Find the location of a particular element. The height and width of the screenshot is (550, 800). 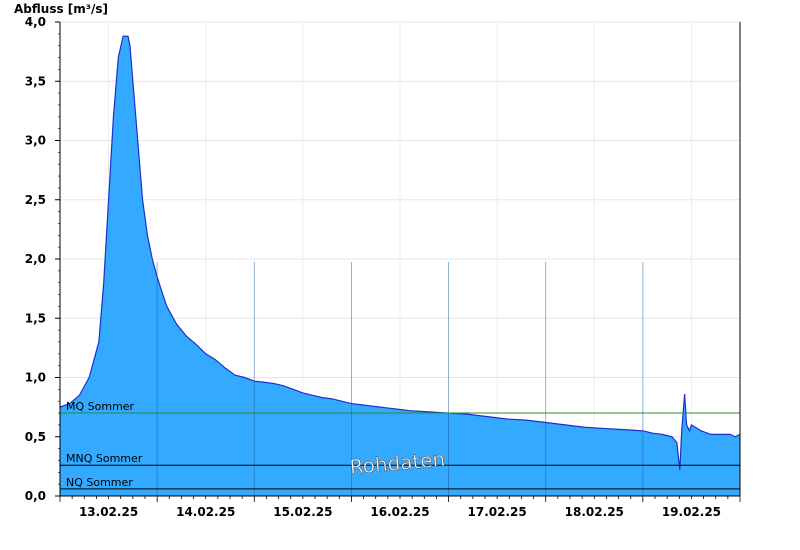

y-tick-label: 2,5 is located at coordinates (35, 200).